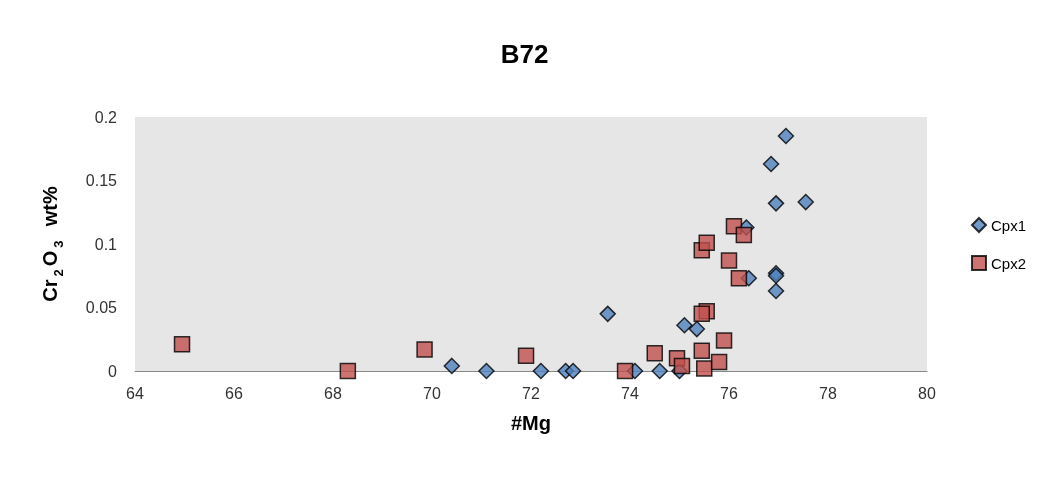 The image size is (1049, 488). I want to click on y-axis-title: Cr2O3 wt%, so click(52, 244).